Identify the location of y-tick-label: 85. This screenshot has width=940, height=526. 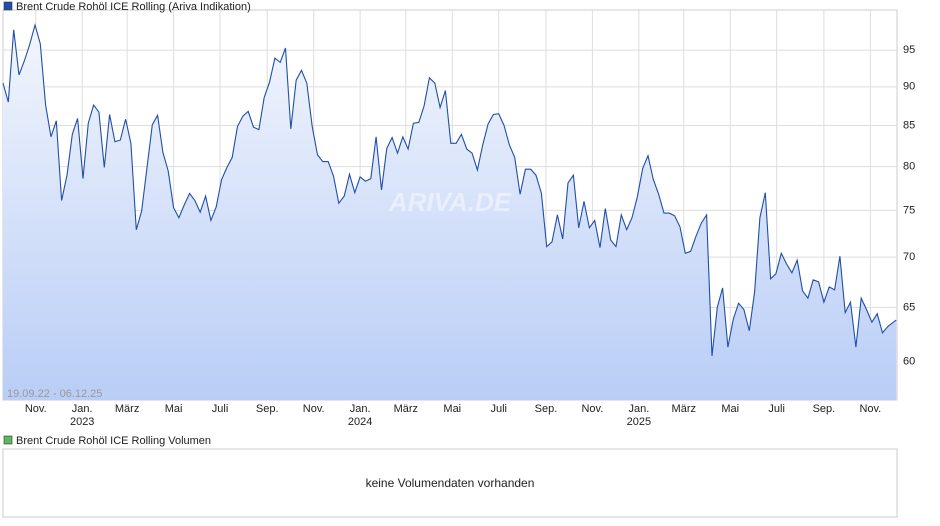
(909, 125).